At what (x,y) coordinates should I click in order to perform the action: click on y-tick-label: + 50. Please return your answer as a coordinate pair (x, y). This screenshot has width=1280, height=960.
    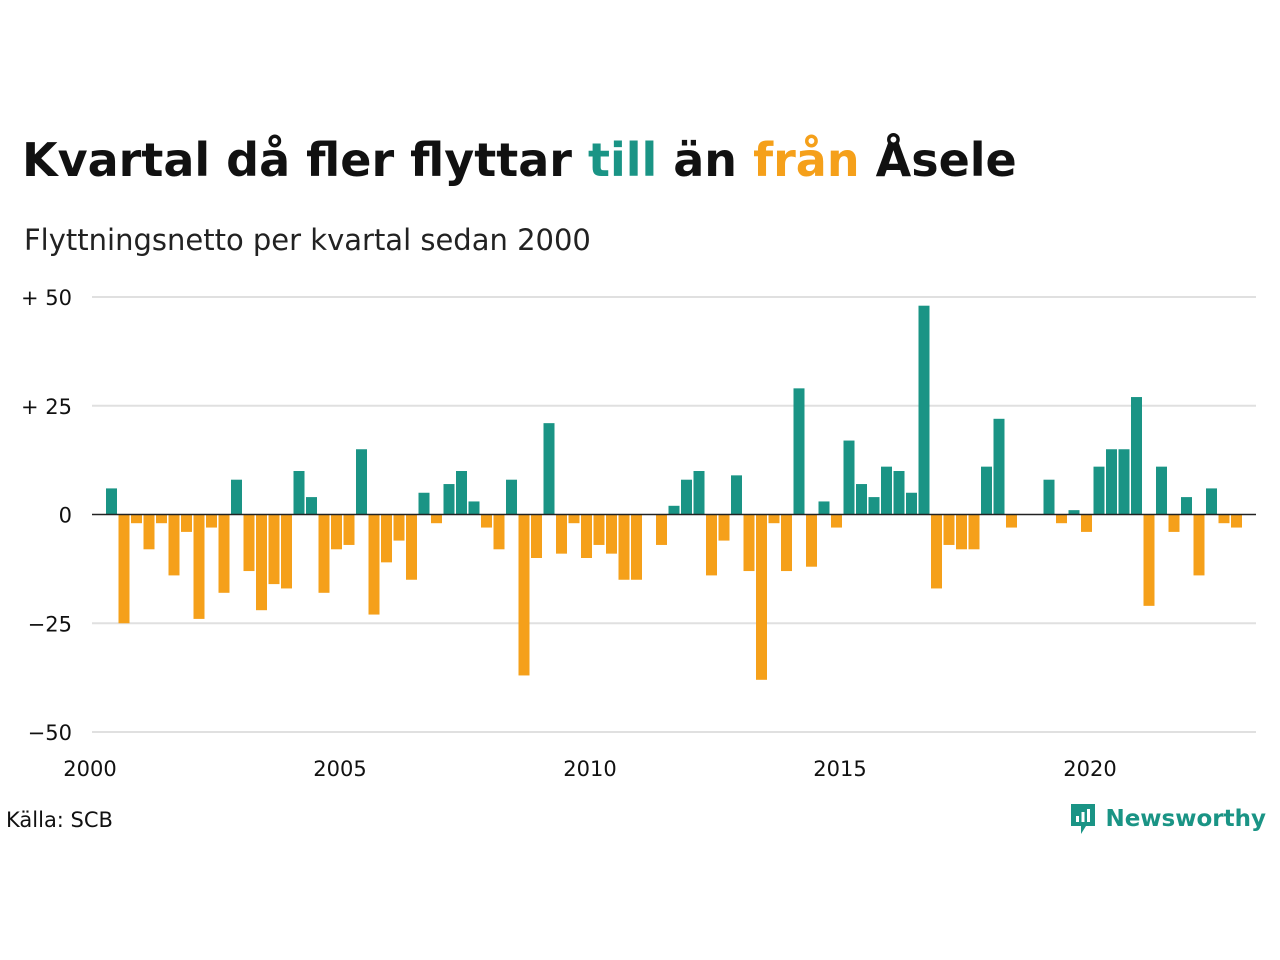
    Looking at the image, I should click on (46, 298).